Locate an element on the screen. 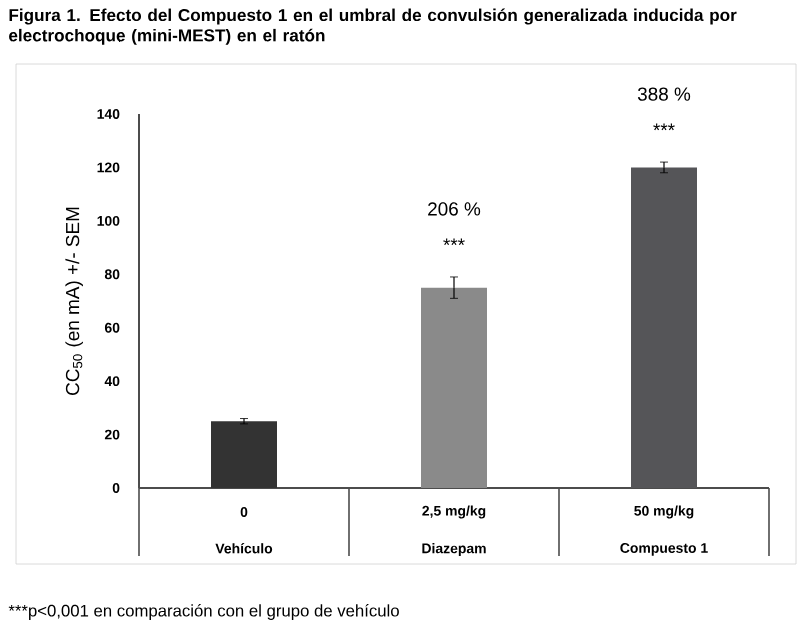  chart-title: Figura 1. Efecto del Compuesto 1 en el umbral de convulsión generalizada inducida por electrochoque (mini-MEST) en el ratón is located at coordinates (373, 26).